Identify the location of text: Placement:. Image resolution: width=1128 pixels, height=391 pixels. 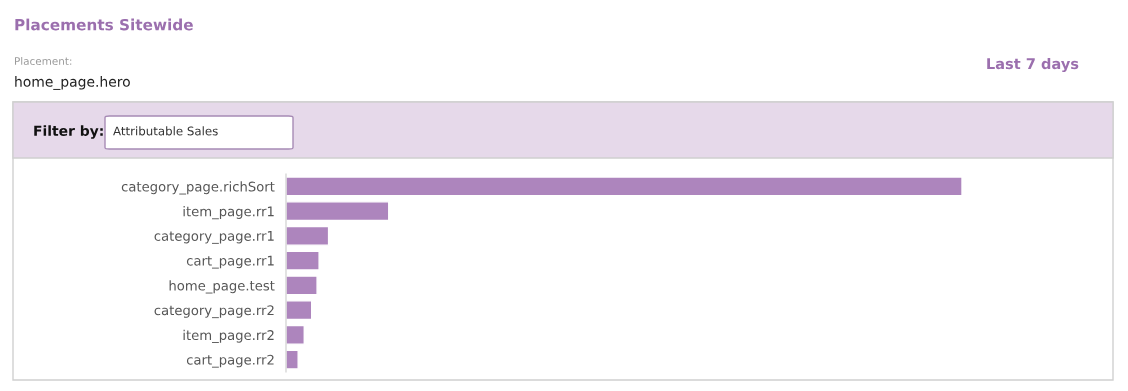
(43, 61).